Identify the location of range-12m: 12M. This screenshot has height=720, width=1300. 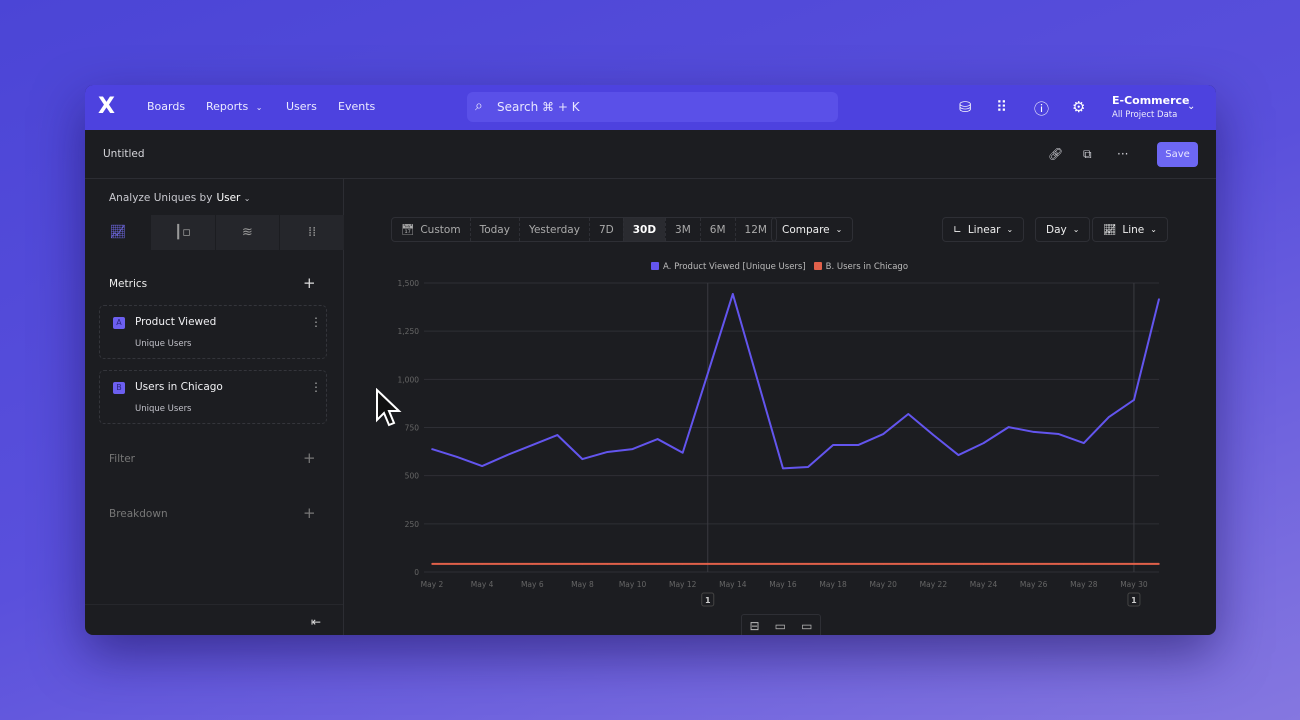
(755, 229).